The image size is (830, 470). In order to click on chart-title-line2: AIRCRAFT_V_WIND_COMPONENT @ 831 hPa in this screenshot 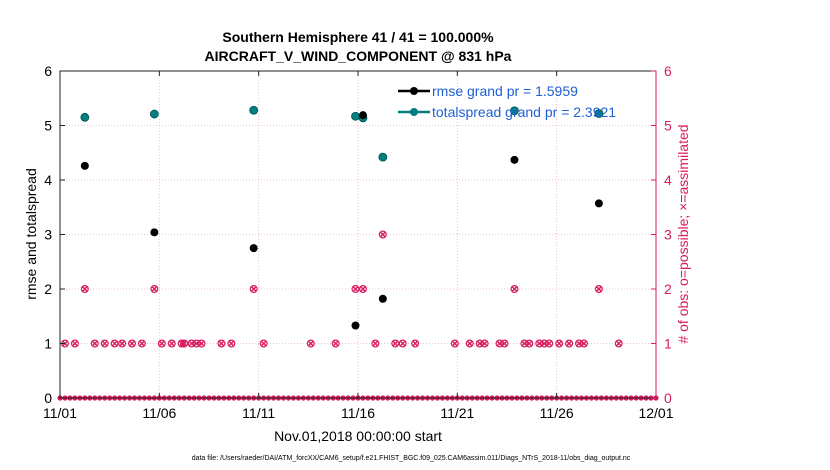, I will do `click(358, 56)`.